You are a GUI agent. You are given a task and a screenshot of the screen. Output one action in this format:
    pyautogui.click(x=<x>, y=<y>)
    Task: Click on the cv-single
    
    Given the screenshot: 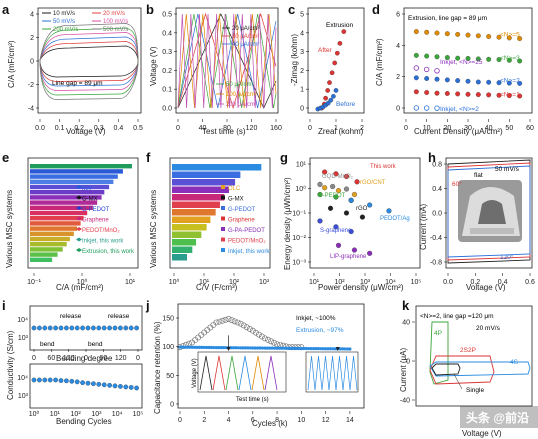 What is the action you would take?
    pyautogui.click(x=446, y=369)
    